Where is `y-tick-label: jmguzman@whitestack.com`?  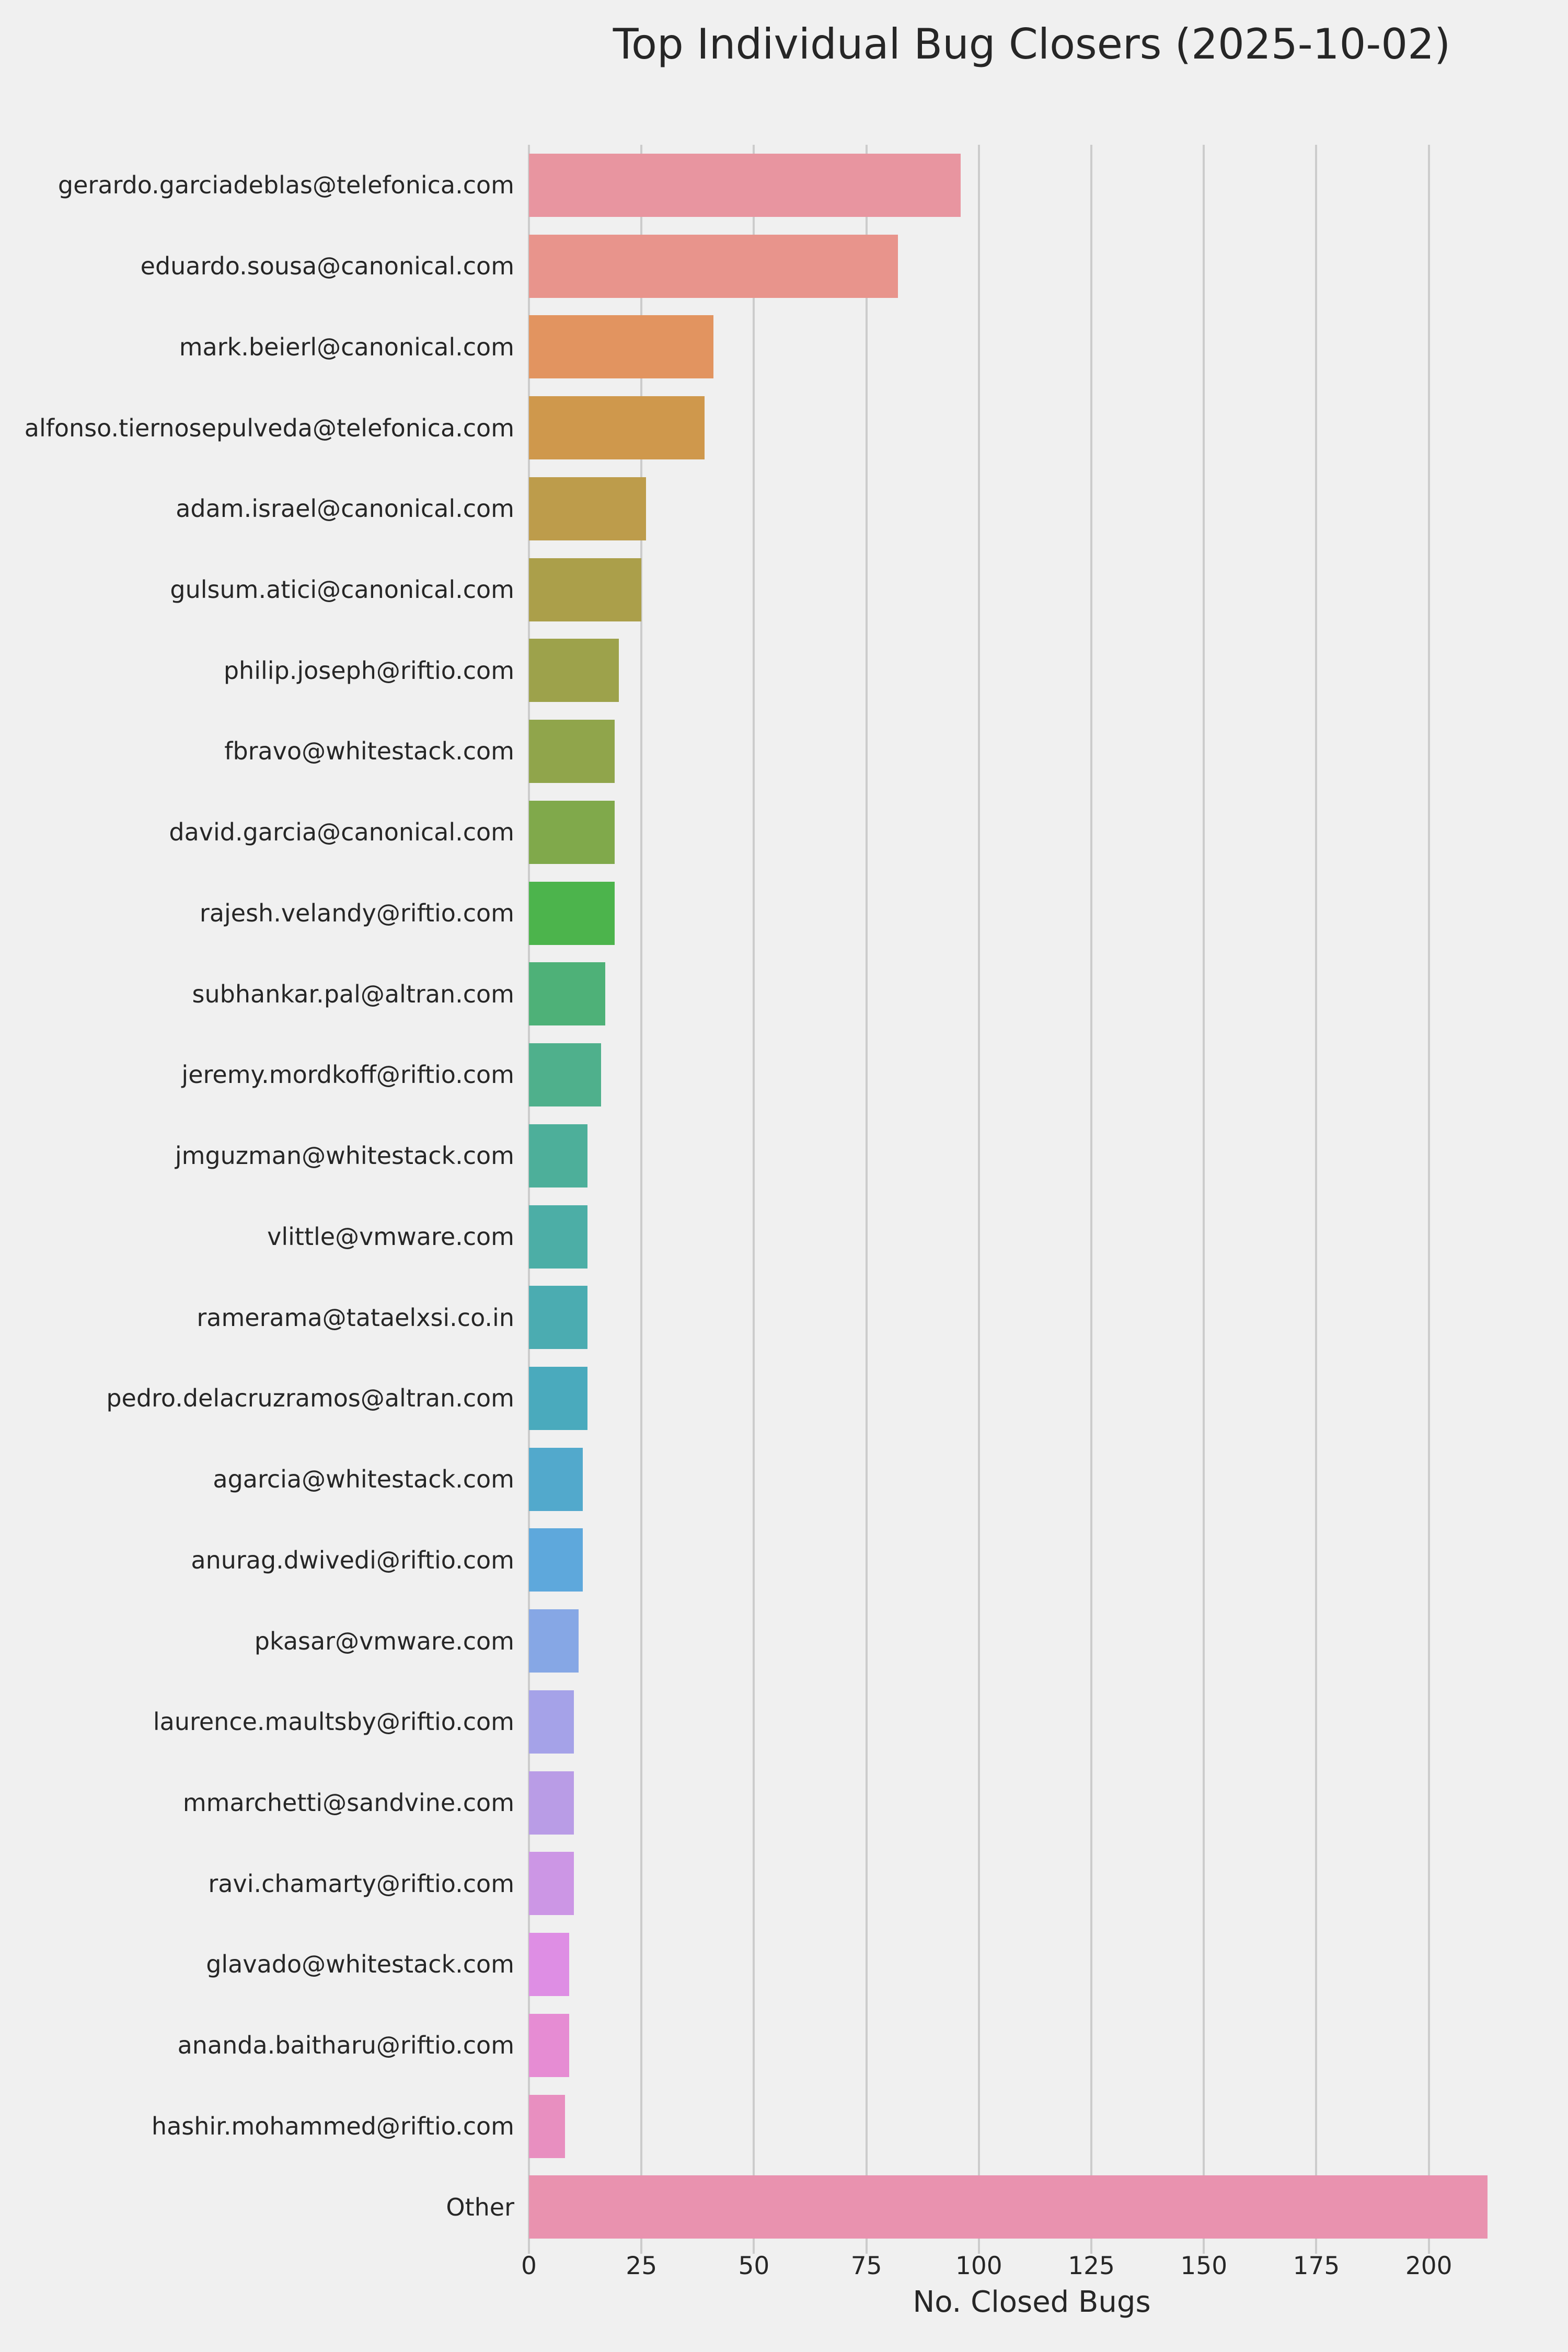
y-tick-label: jmguzman@whitestack.com is located at coordinates (344, 1156).